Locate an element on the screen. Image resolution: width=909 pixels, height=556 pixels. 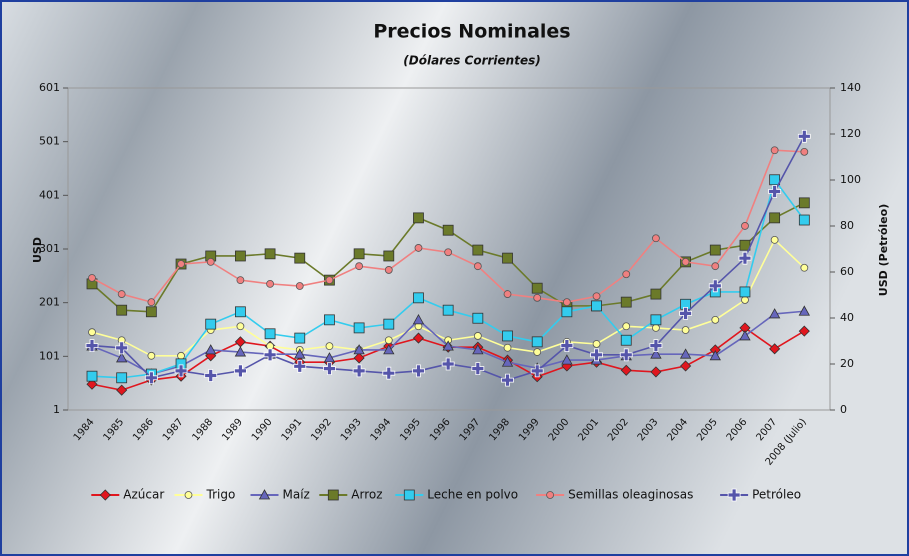
y2-axis-label: USD (Petróleo) is located at coordinates (883, 250).